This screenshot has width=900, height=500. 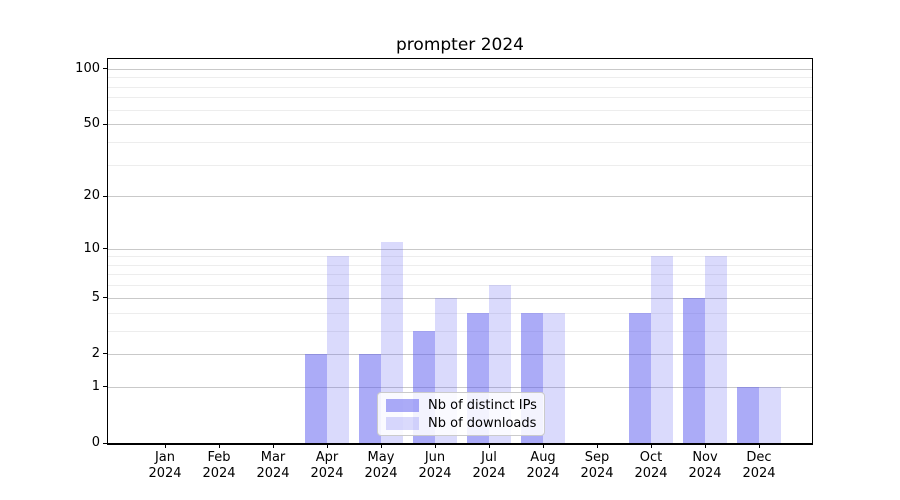 What do you see at coordinates (338, 349) in the screenshot?
I see `bar-nb-of-downloads-apr` at bounding box center [338, 349].